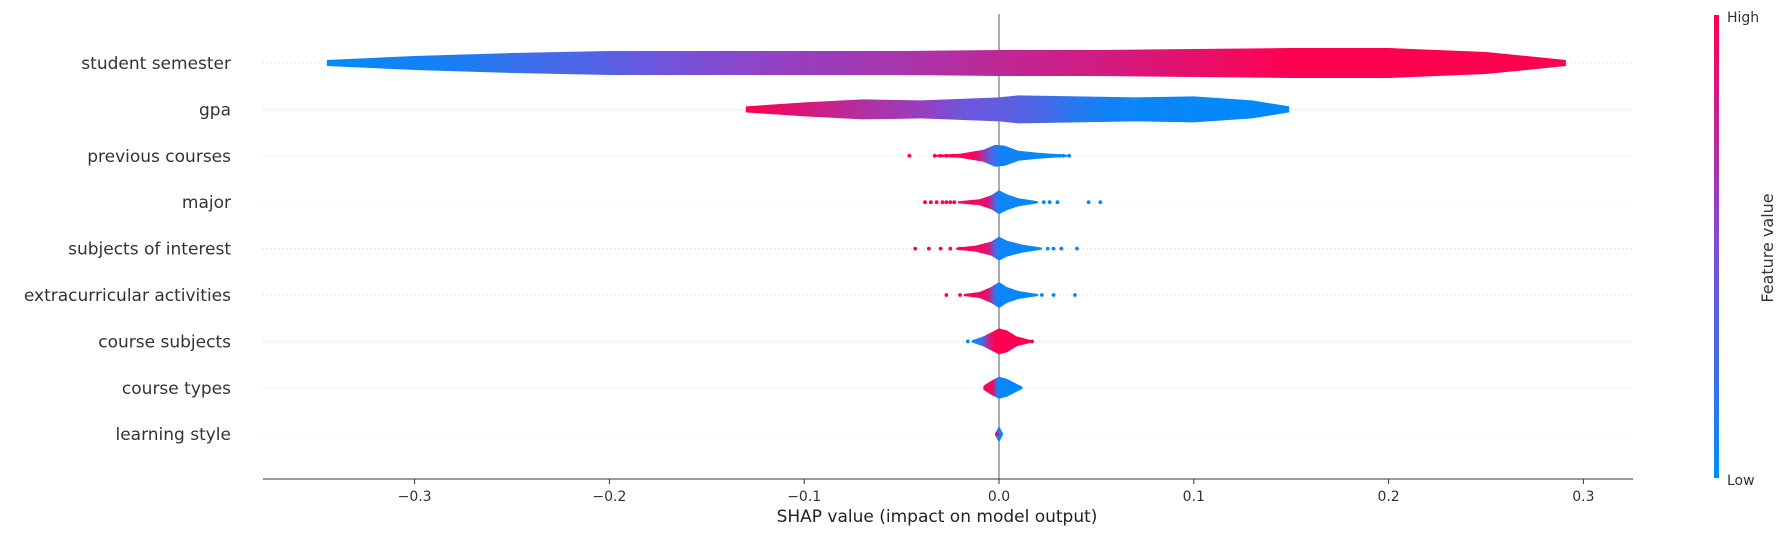  I want to click on x-tick-label-6: 0.3, so click(1583, 497).